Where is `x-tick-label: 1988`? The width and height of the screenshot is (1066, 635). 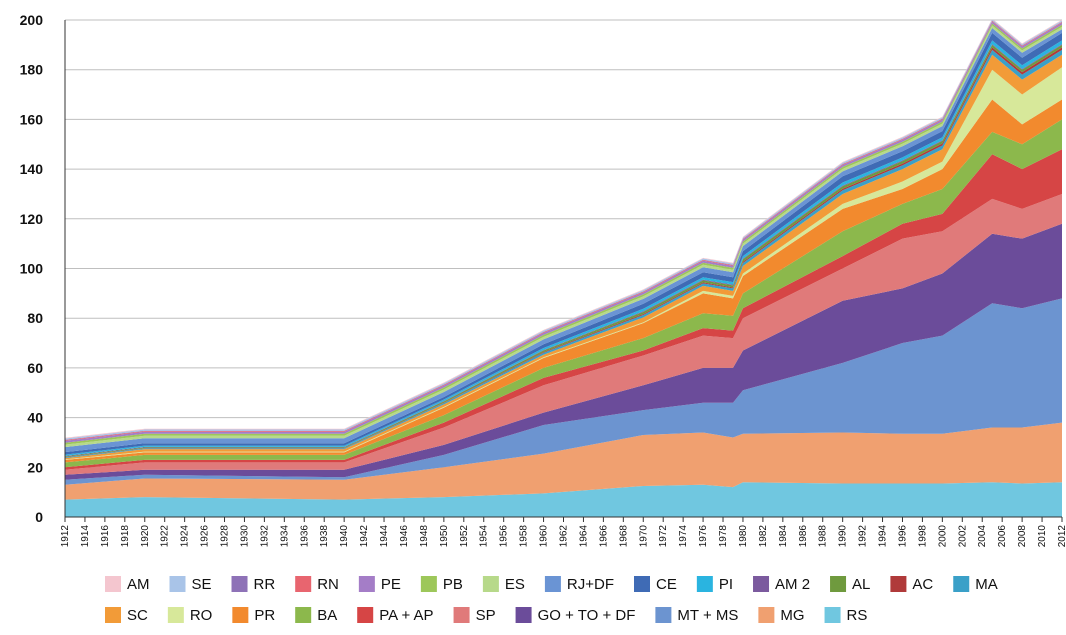
x-tick-label: 1988 is located at coordinates (823, 536).